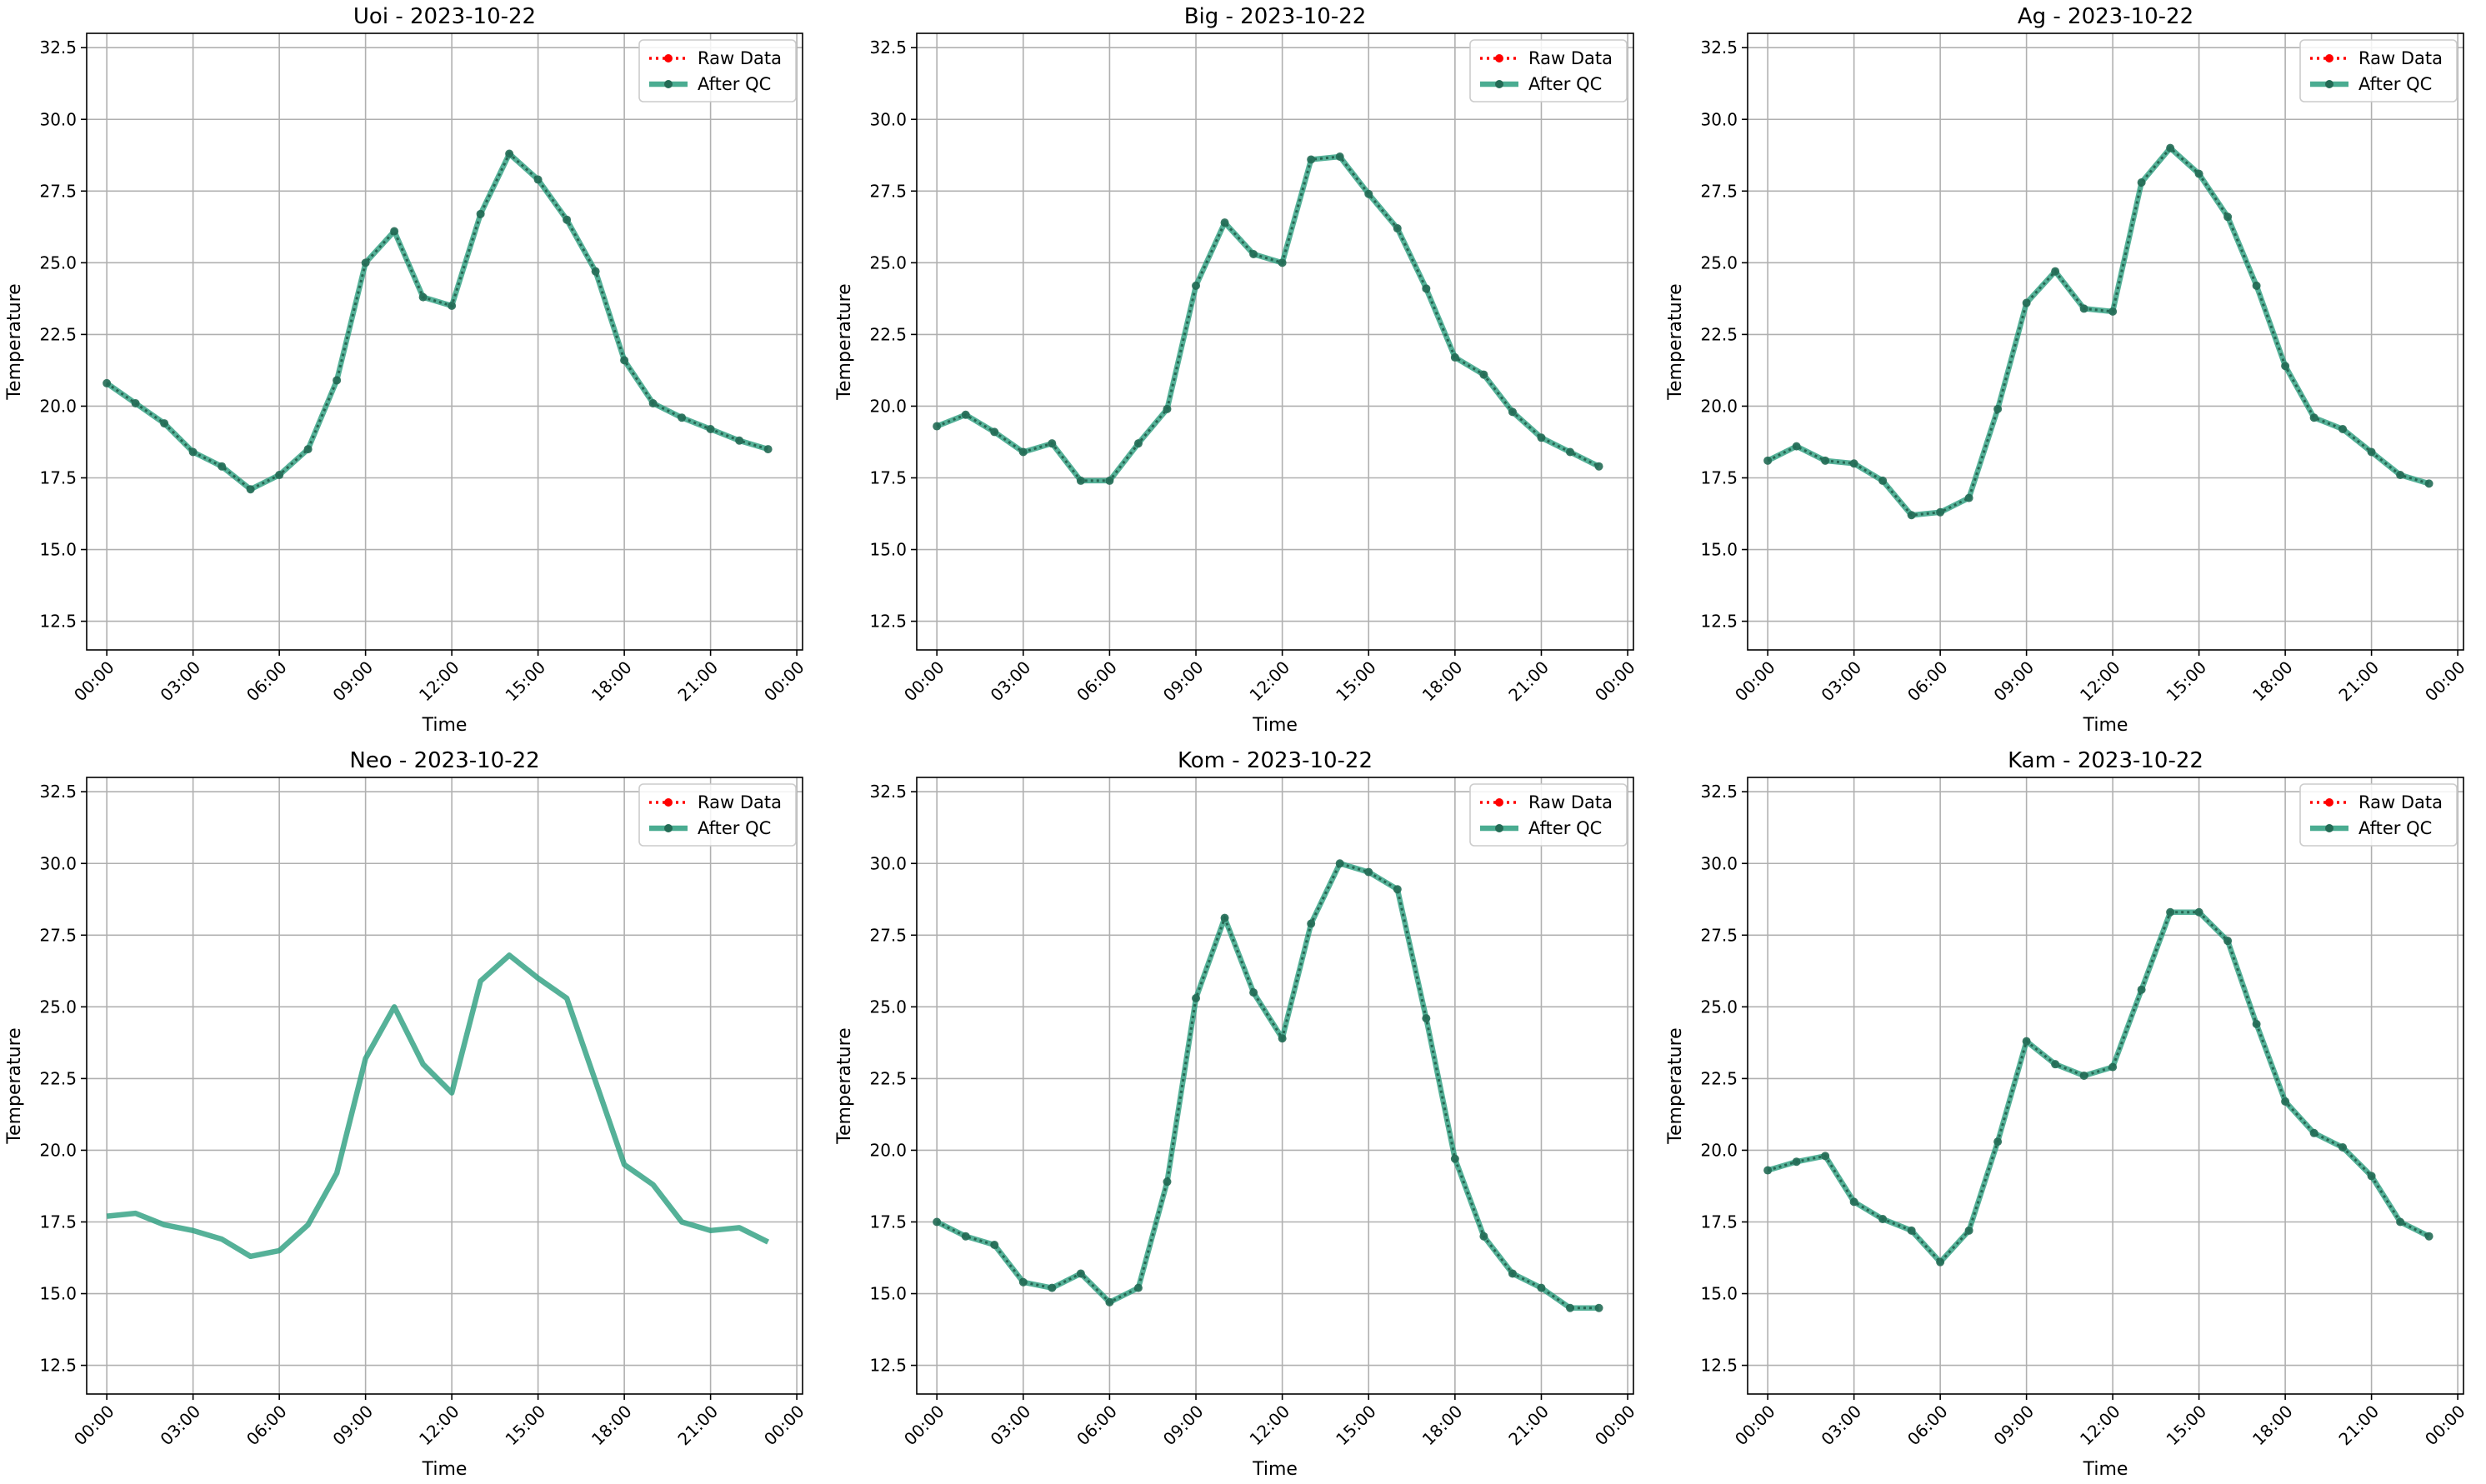 This screenshot has height=1484, width=2486. I want to click on chart-title: Big - 2023-10-22, so click(1275, 16).